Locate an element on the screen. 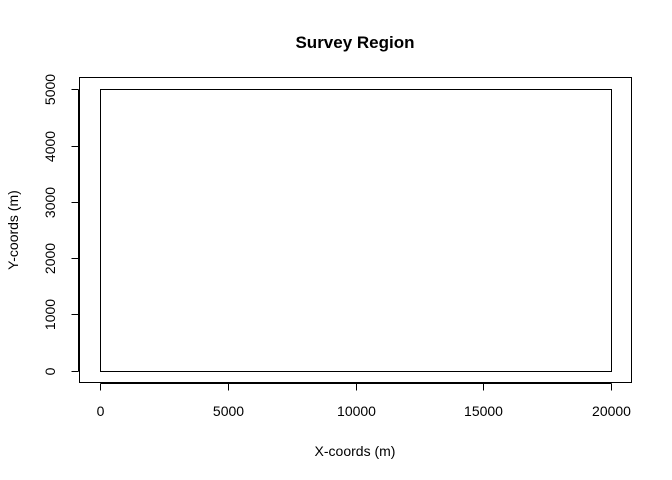  y-tick-label: 4000 is located at coordinates (50, 146).